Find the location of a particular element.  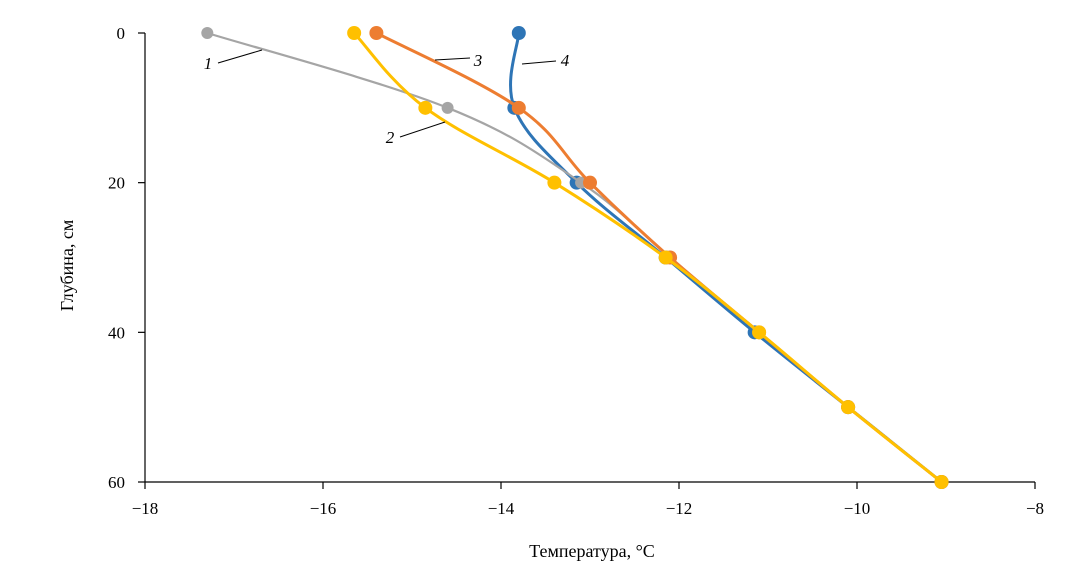

x-tick-label: −14 is located at coordinates (501, 508).